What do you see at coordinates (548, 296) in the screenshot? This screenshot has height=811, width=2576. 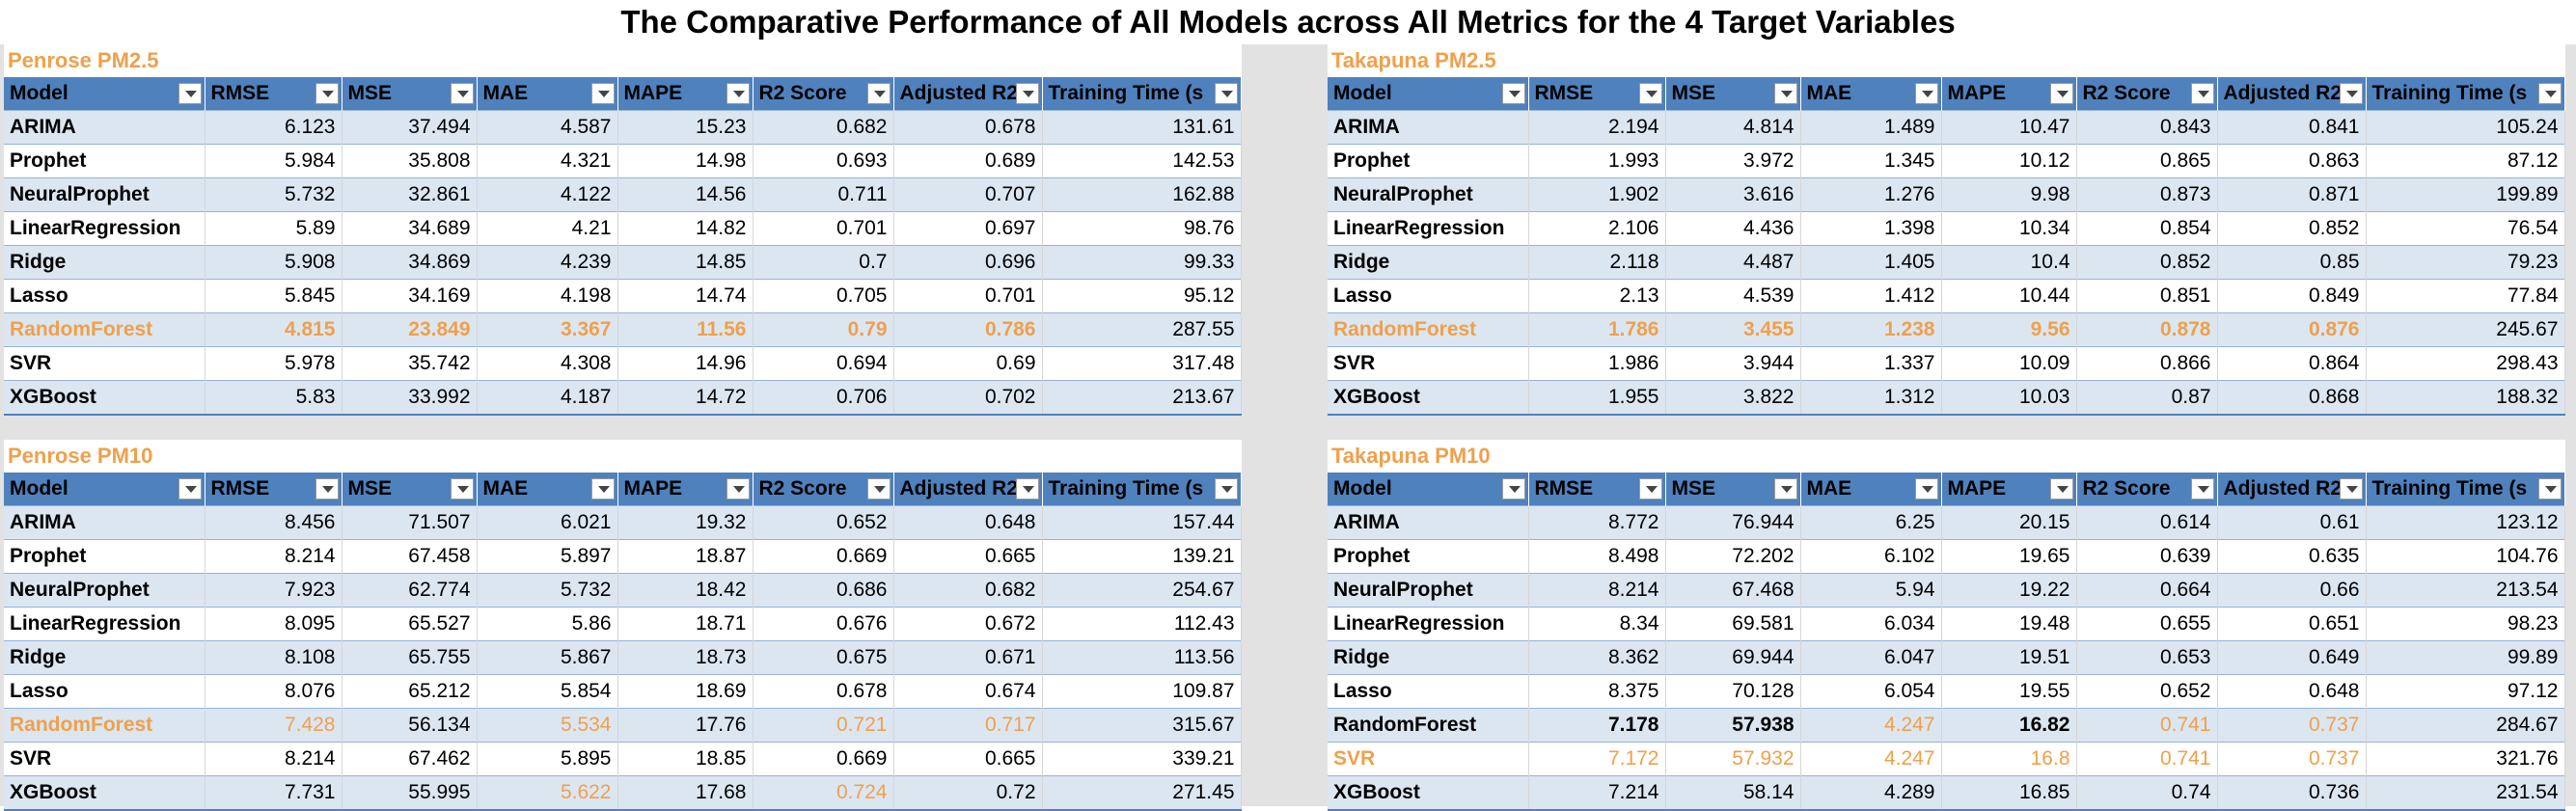 I see `metric-value-cell: 4.198` at bounding box center [548, 296].